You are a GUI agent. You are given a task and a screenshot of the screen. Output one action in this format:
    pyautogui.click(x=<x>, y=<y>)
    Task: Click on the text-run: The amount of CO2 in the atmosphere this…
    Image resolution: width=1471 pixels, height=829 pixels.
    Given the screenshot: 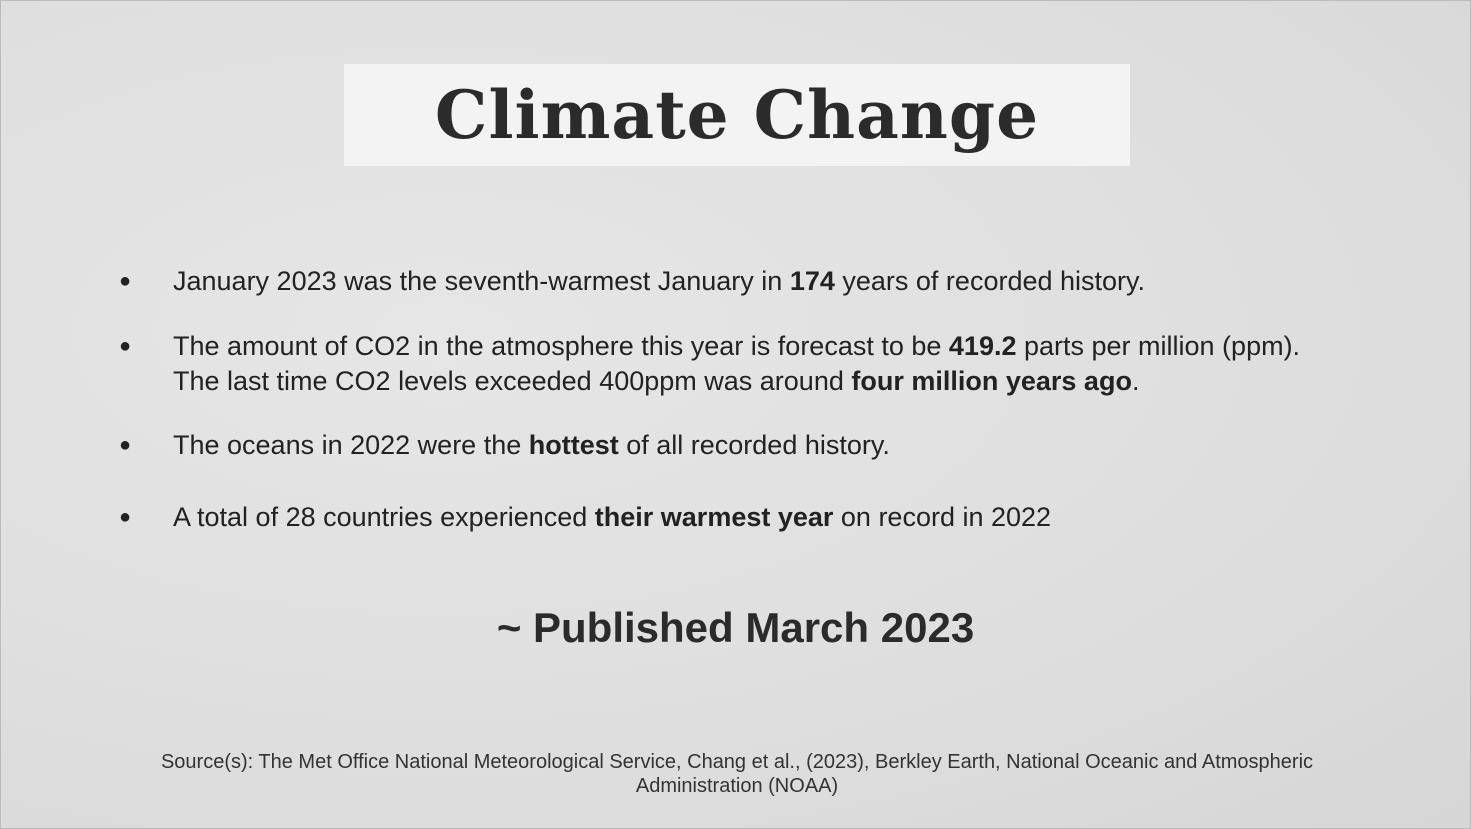 What is the action you would take?
    pyautogui.click(x=561, y=346)
    